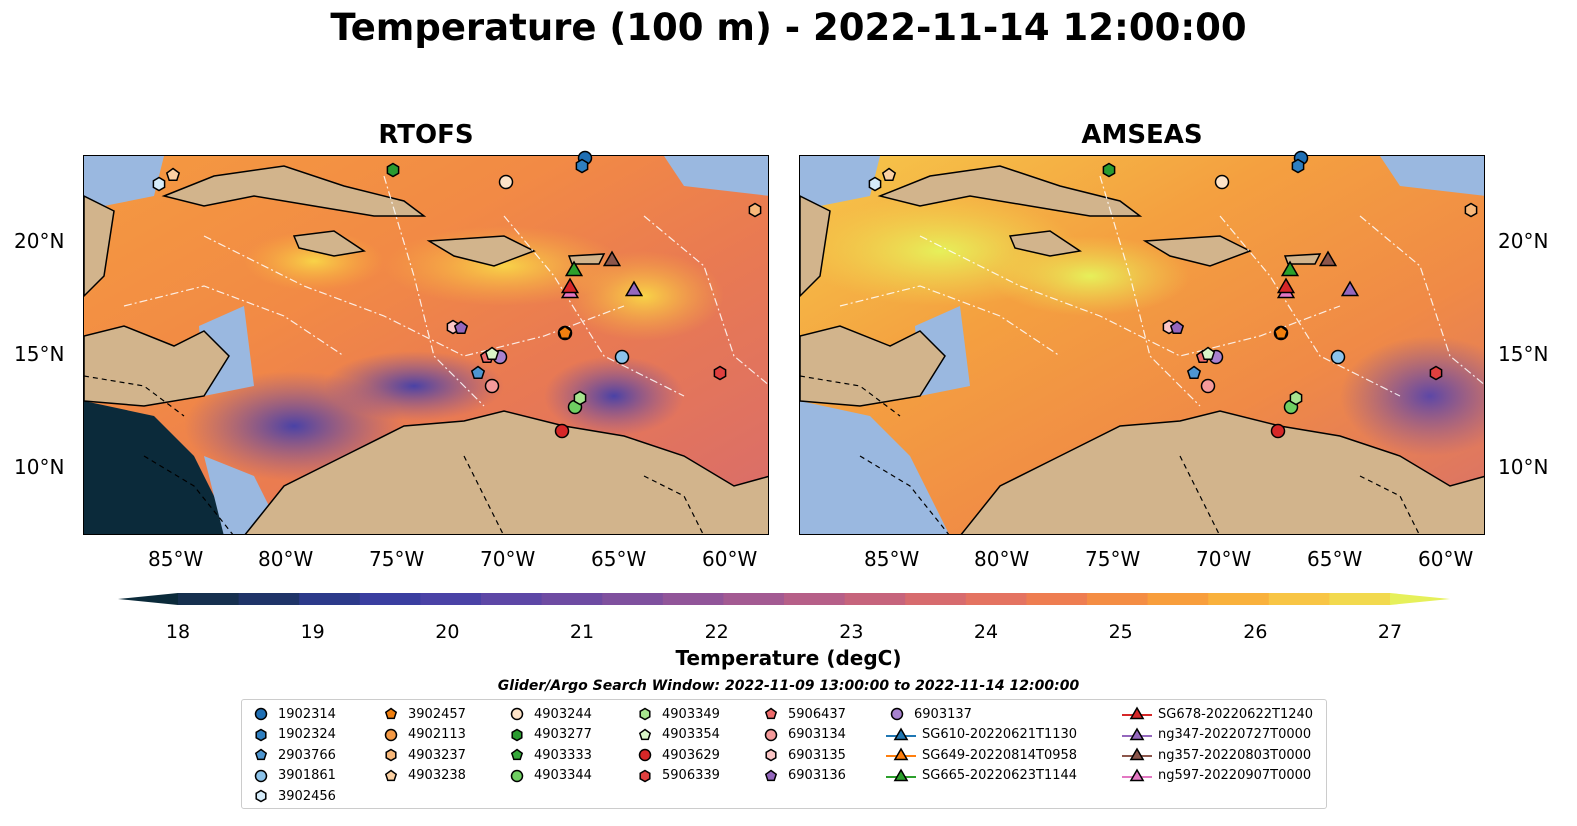 This screenshot has height=826, width=1577. I want to click on legend-item-label: SG649-20220814T0958, so click(1000, 755).